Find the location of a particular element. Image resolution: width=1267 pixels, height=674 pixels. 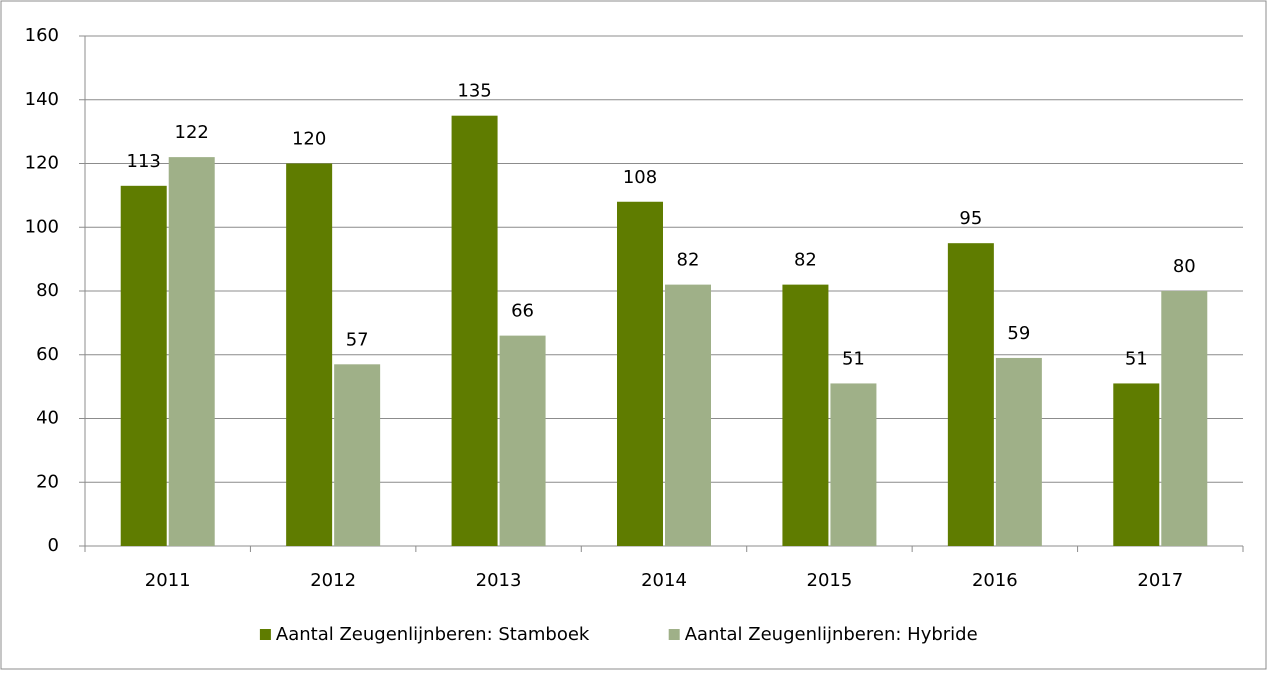

y-tick-label: 20 is located at coordinates (47, 481).